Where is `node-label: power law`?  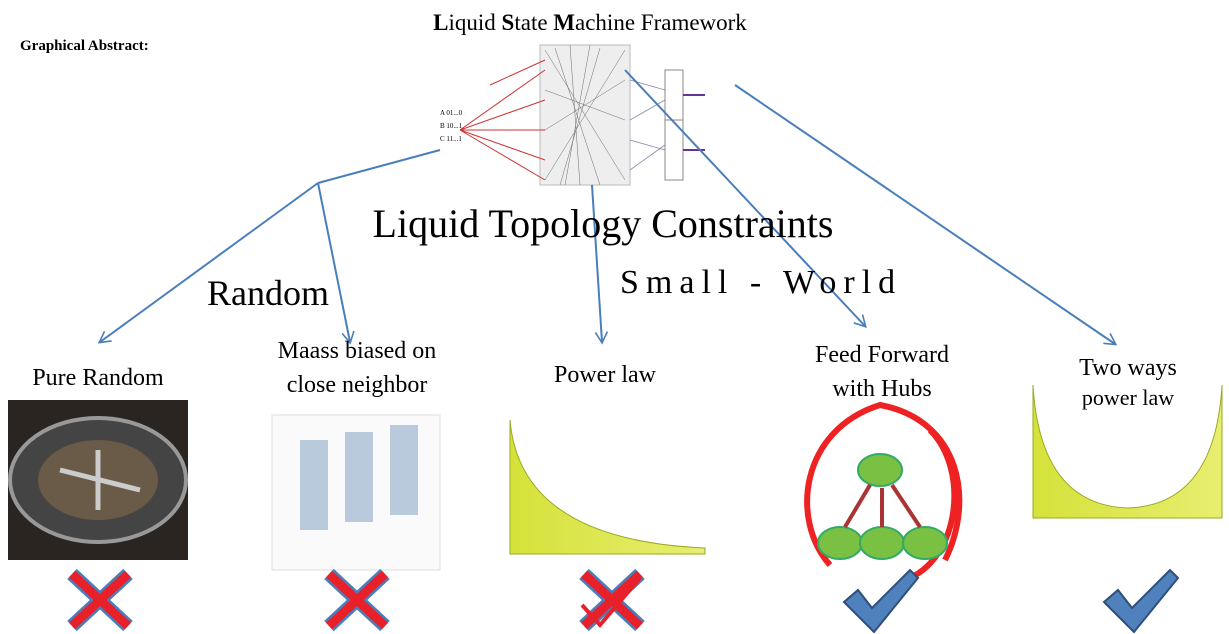 node-label: power law is located at coordinates (1128, 397).